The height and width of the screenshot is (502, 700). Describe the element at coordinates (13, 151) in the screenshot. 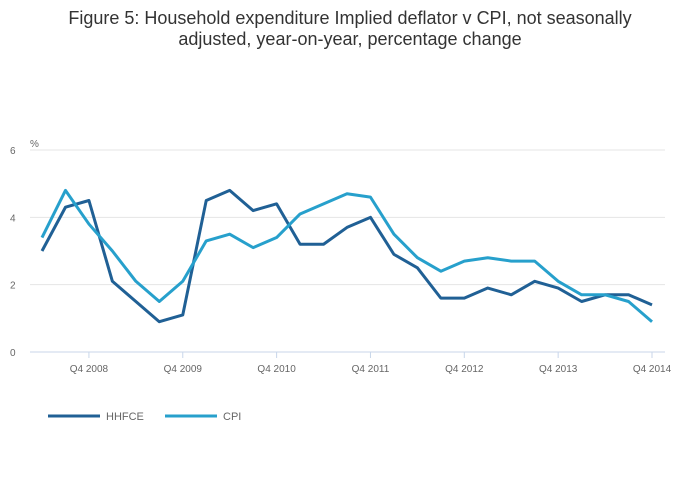

I see `y-tick-label: 6` at that location.